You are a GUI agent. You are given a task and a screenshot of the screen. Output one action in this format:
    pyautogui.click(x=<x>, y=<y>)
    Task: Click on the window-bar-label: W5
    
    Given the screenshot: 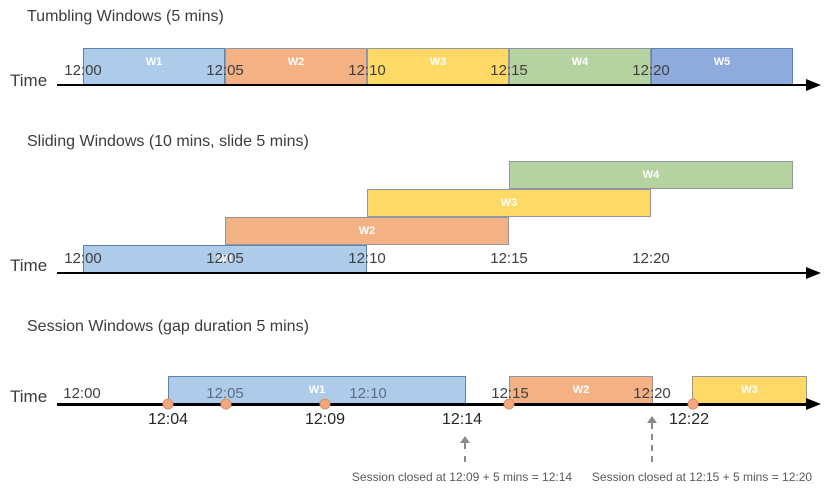 What is the action you would take?
    pyautogui.click(x=722, y=62)
    